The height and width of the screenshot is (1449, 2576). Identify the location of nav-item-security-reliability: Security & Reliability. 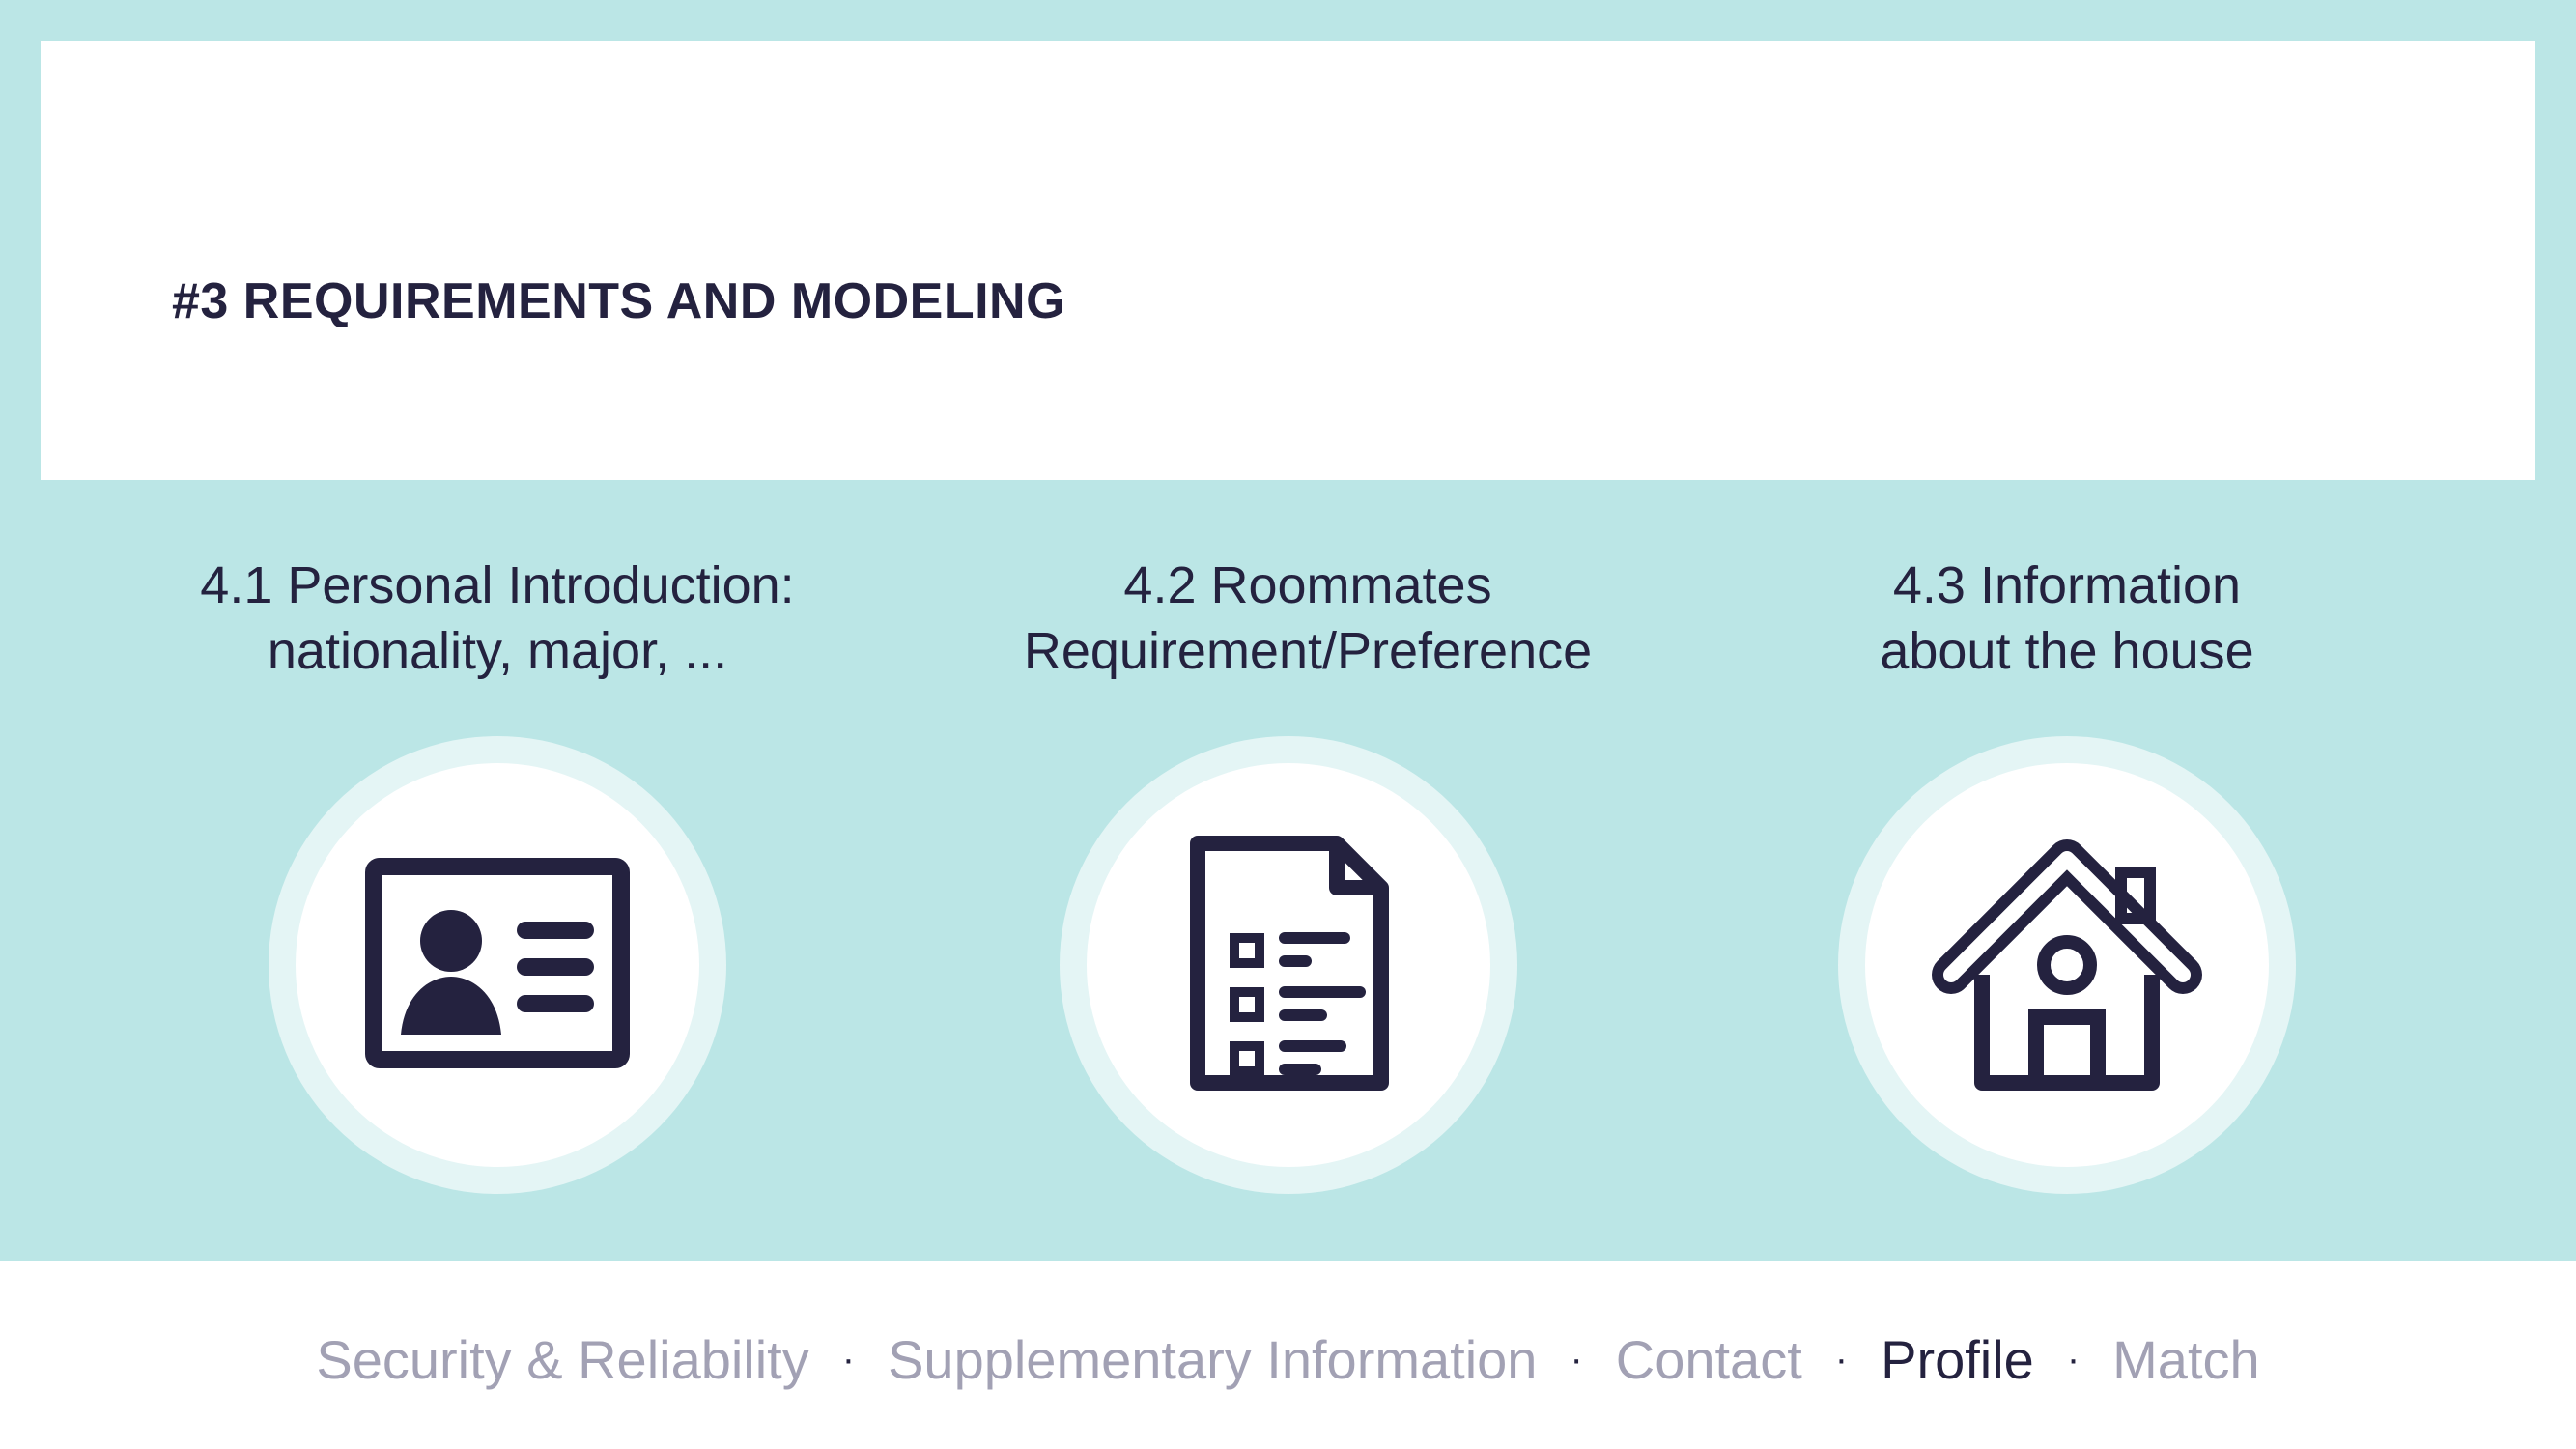
(562, 1359).